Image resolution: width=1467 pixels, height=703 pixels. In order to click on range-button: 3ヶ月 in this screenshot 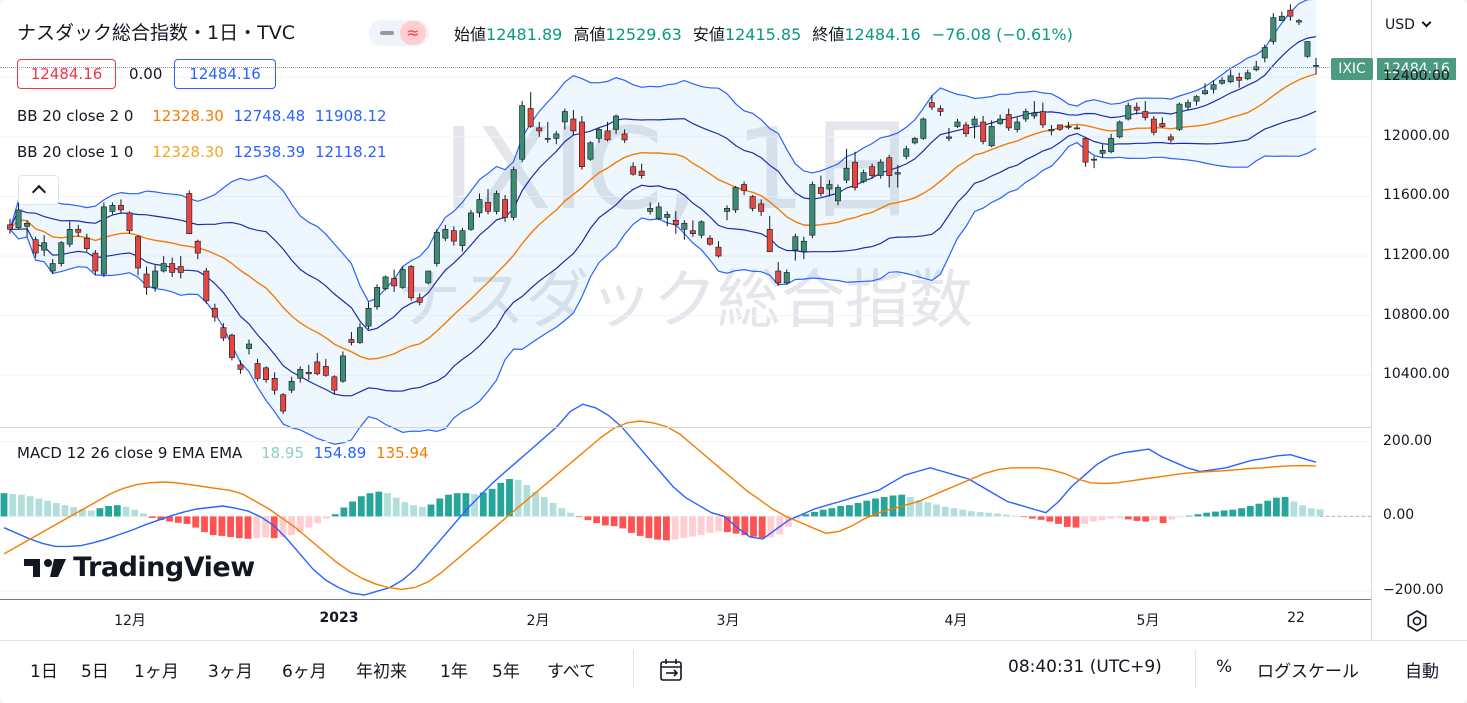, I will do `click(230, 672)`.